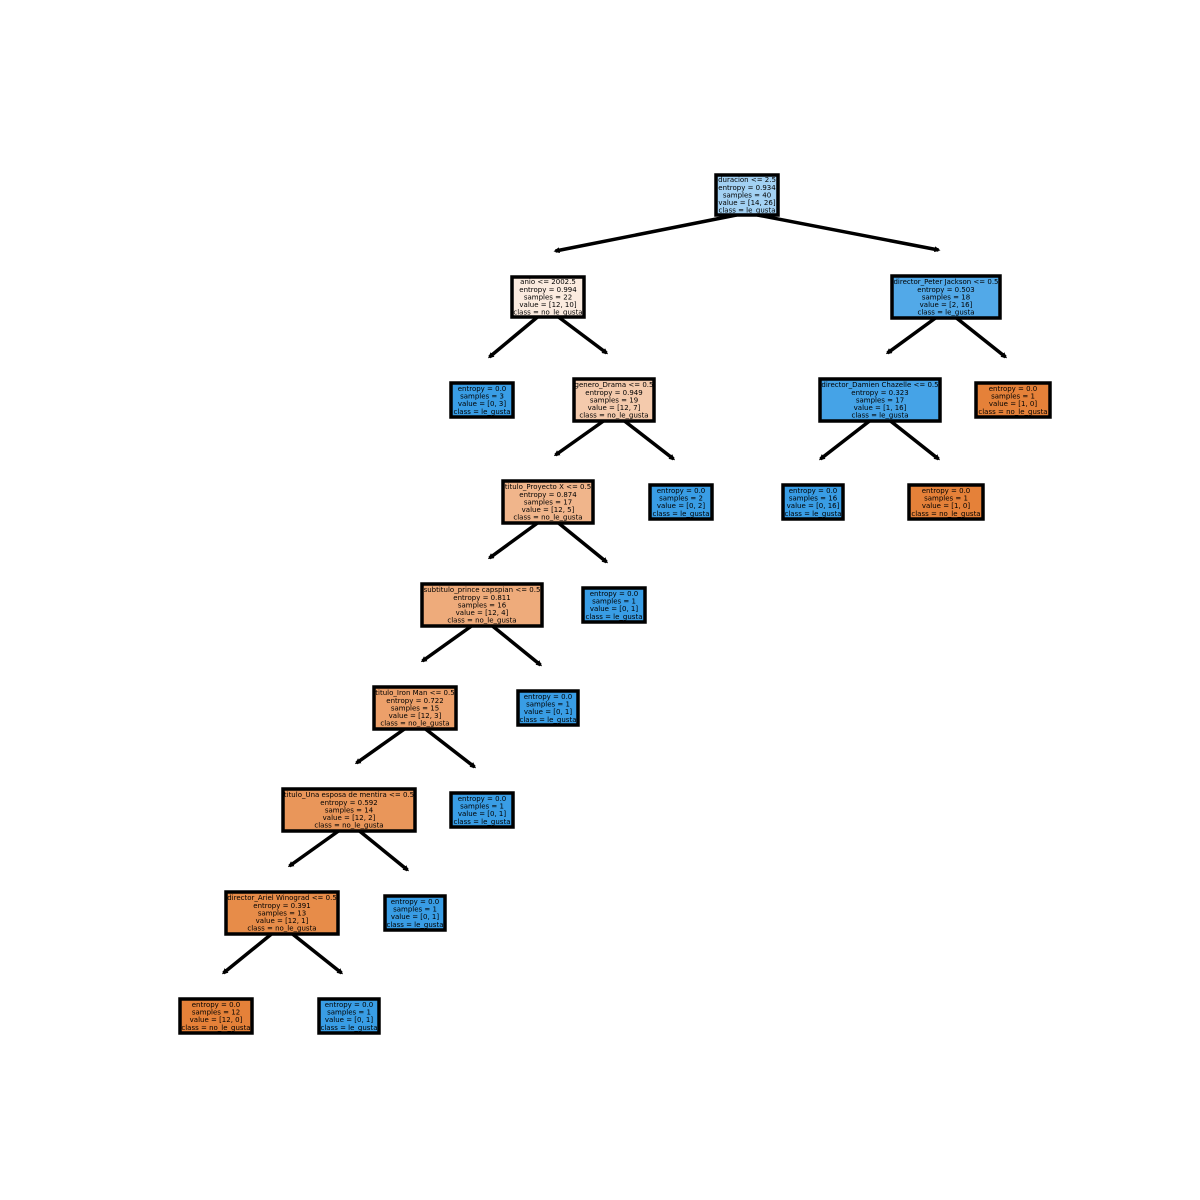 The image size is (1200, 1200). What do you see at coordinates (880, 408) in the screenshot?
I see `tree-node-line: value = [1, 16]` at bounding box center [880, 408].